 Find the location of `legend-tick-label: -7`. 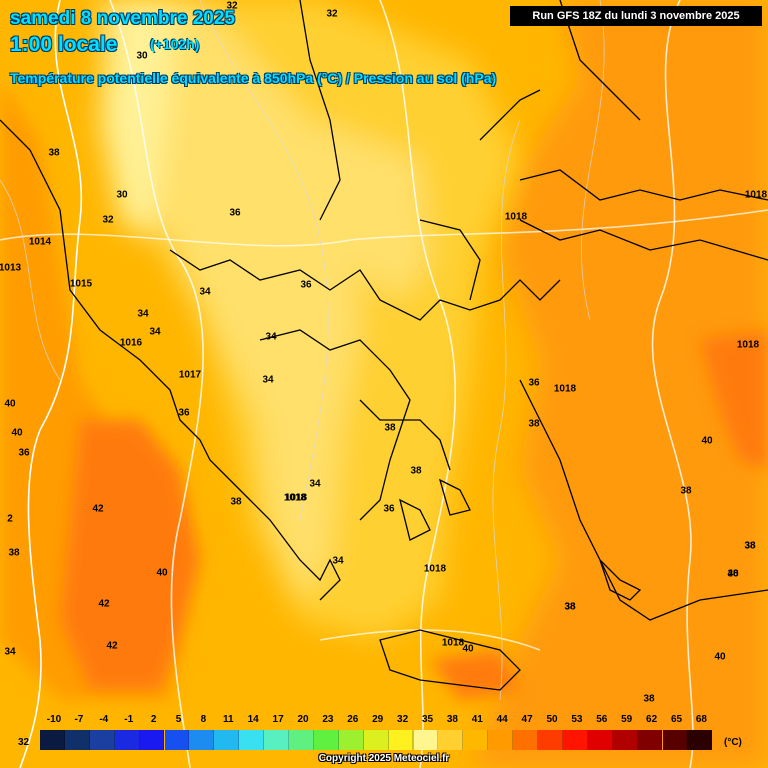

legend-tick-label: -7 is located at coordinates (79, 719).